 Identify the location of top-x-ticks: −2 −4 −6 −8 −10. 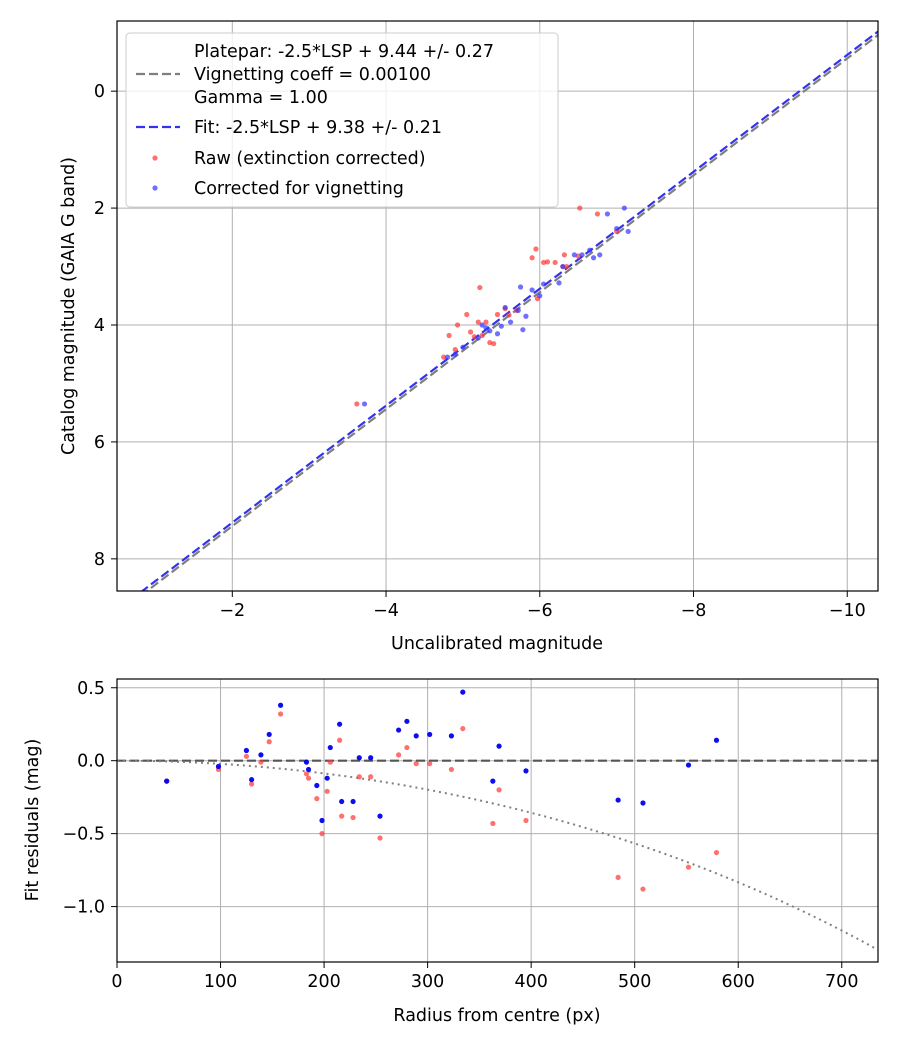
(542, 606).